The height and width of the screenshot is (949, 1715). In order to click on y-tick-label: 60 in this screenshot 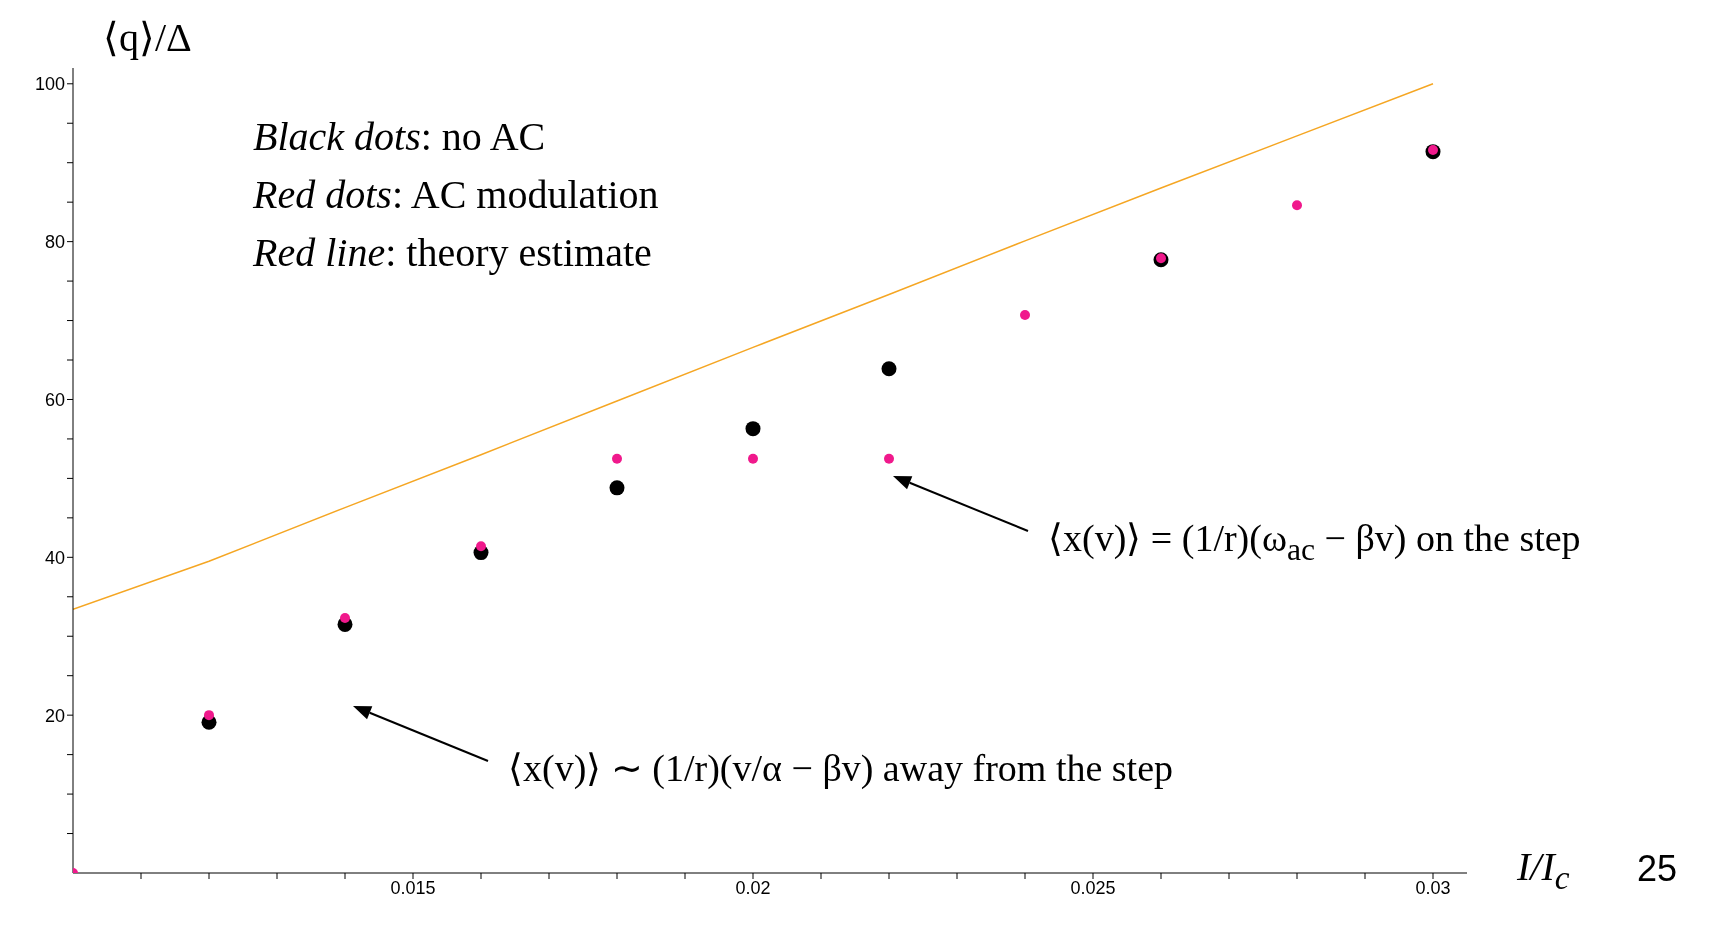, I will do `click(54, 399)`.